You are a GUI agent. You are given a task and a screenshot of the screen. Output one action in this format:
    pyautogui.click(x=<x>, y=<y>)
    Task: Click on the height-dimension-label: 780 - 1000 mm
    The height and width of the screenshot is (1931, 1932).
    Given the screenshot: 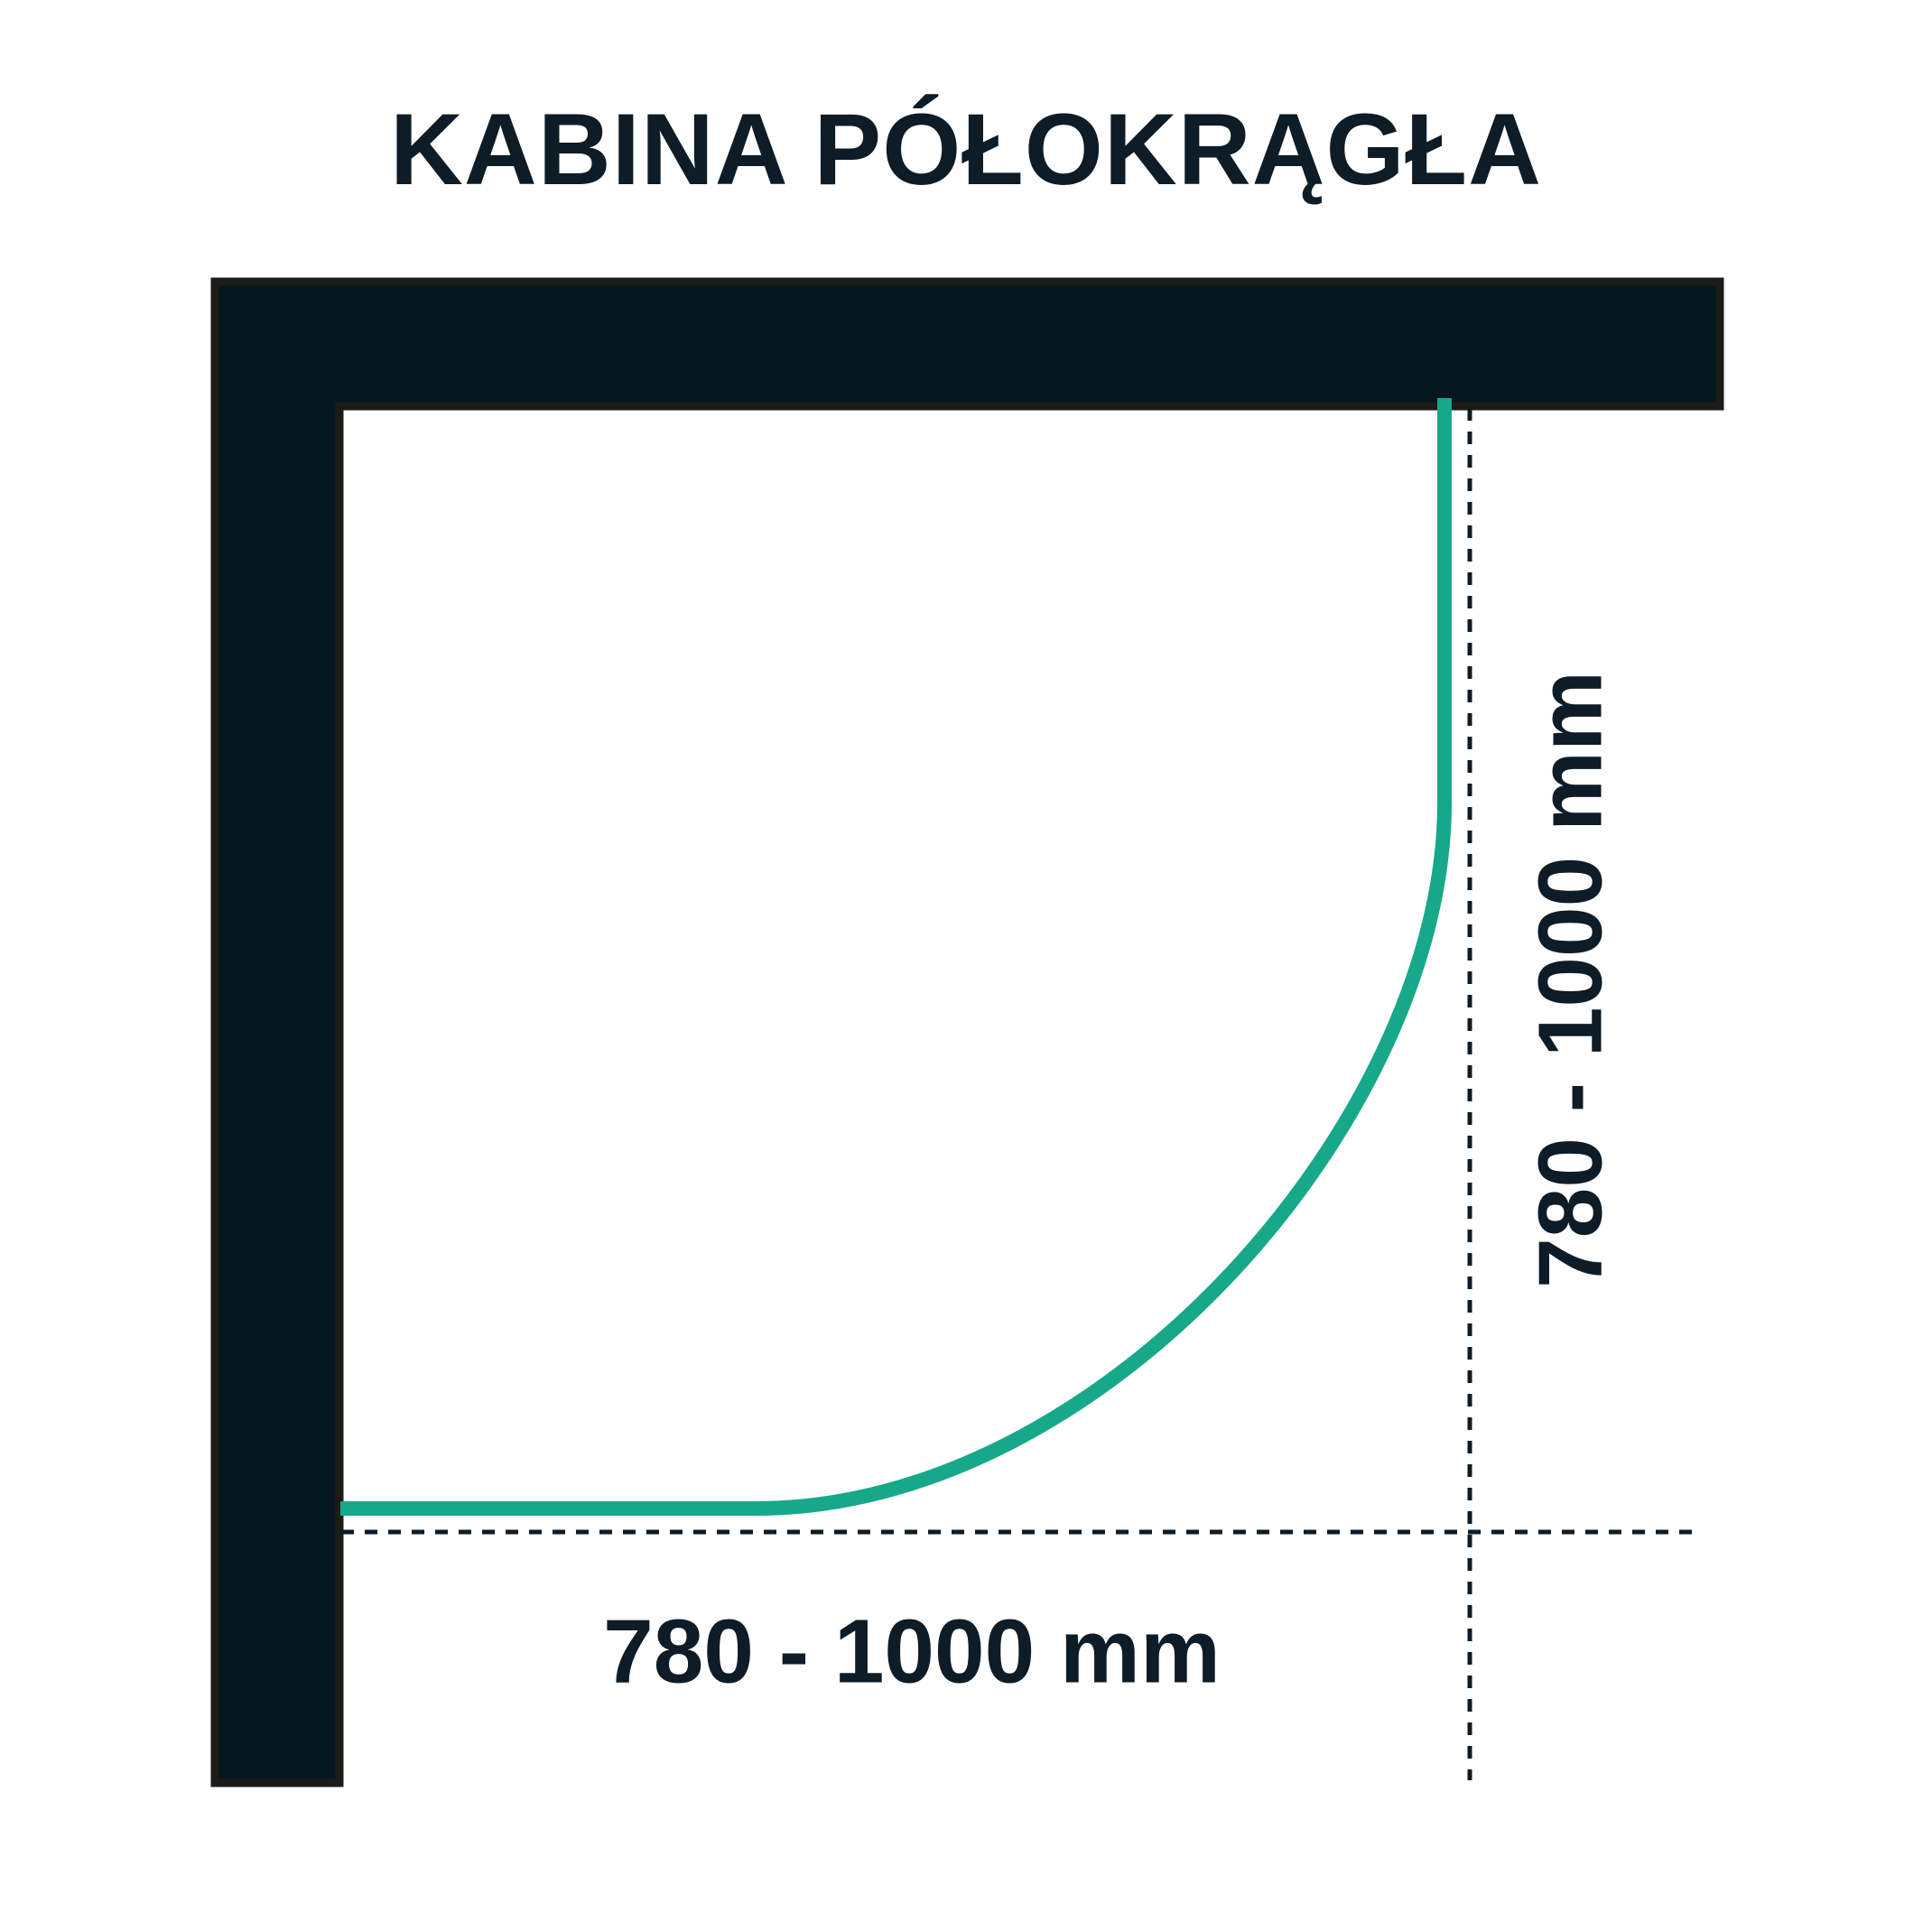 What is the action you would take?
    pyautogui.click(x=1570, y=979)
    